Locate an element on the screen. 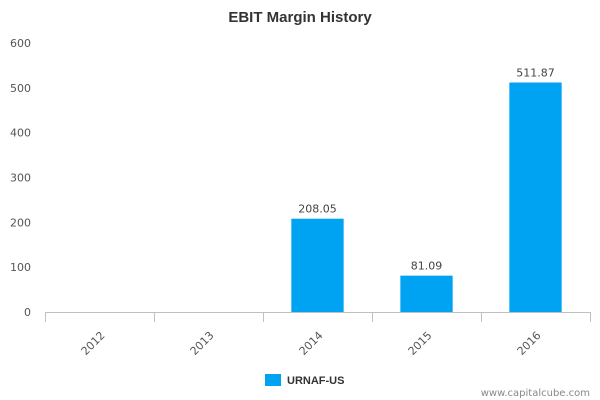 This screenshot has width=600, height=400. bar-2016 is located at coordinates (535, 197).